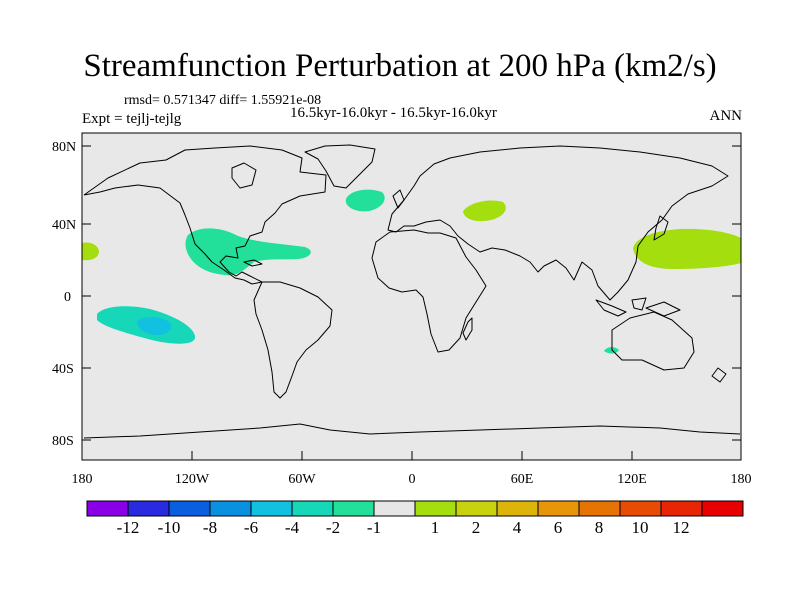 The width and height of the screenshot is (800, 600). Describe the element at coordinates (611, 350) in the screenshot. I see `anomaly-indian-ocean` at that location.